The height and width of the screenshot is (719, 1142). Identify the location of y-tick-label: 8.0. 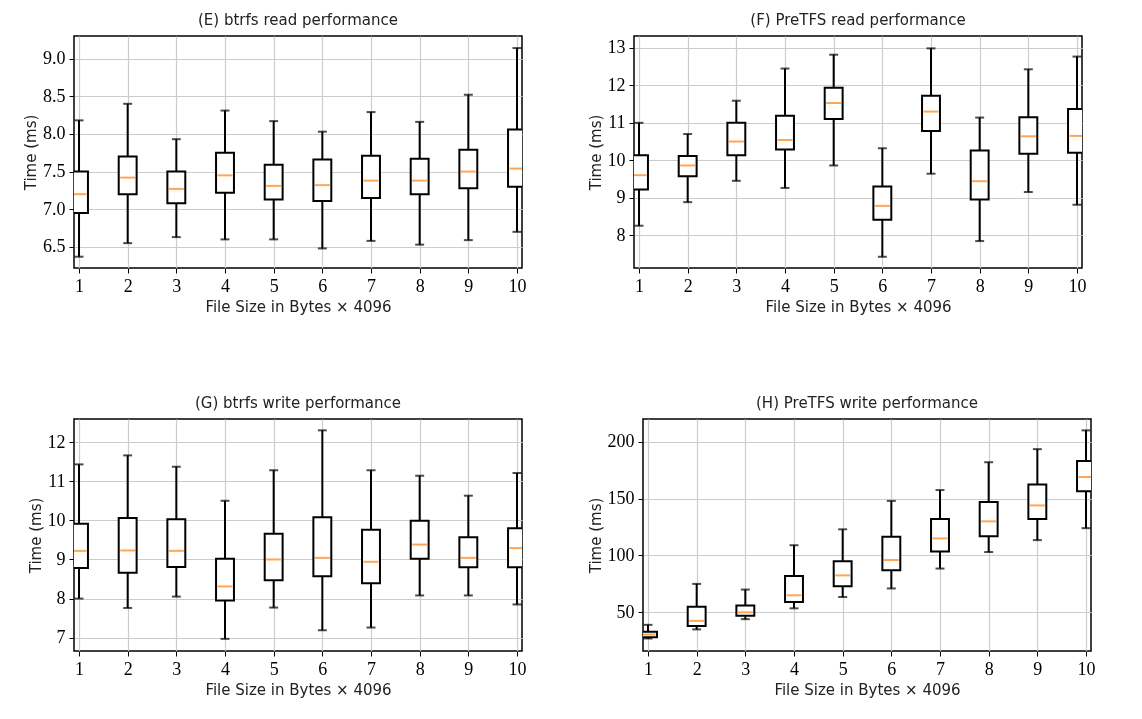
(54, 133).